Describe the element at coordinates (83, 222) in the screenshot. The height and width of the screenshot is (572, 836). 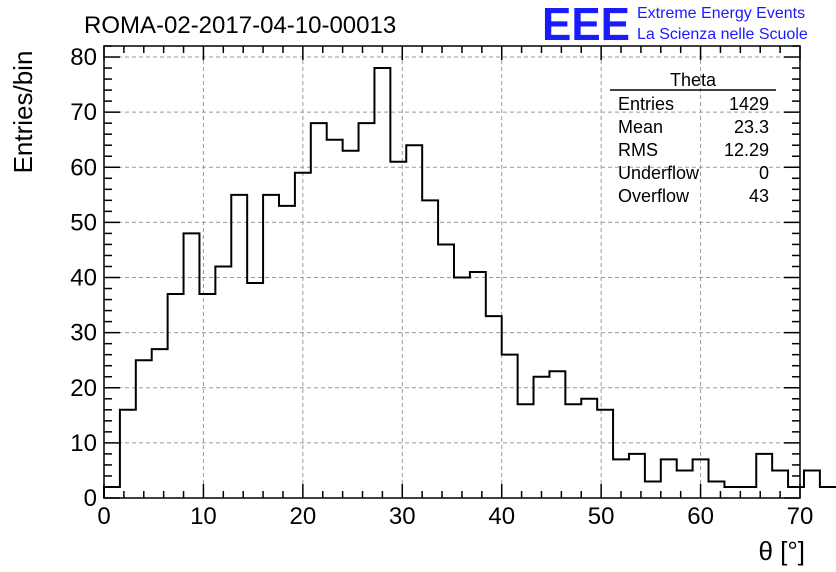
I see `y-tick-label: 50` at that location.